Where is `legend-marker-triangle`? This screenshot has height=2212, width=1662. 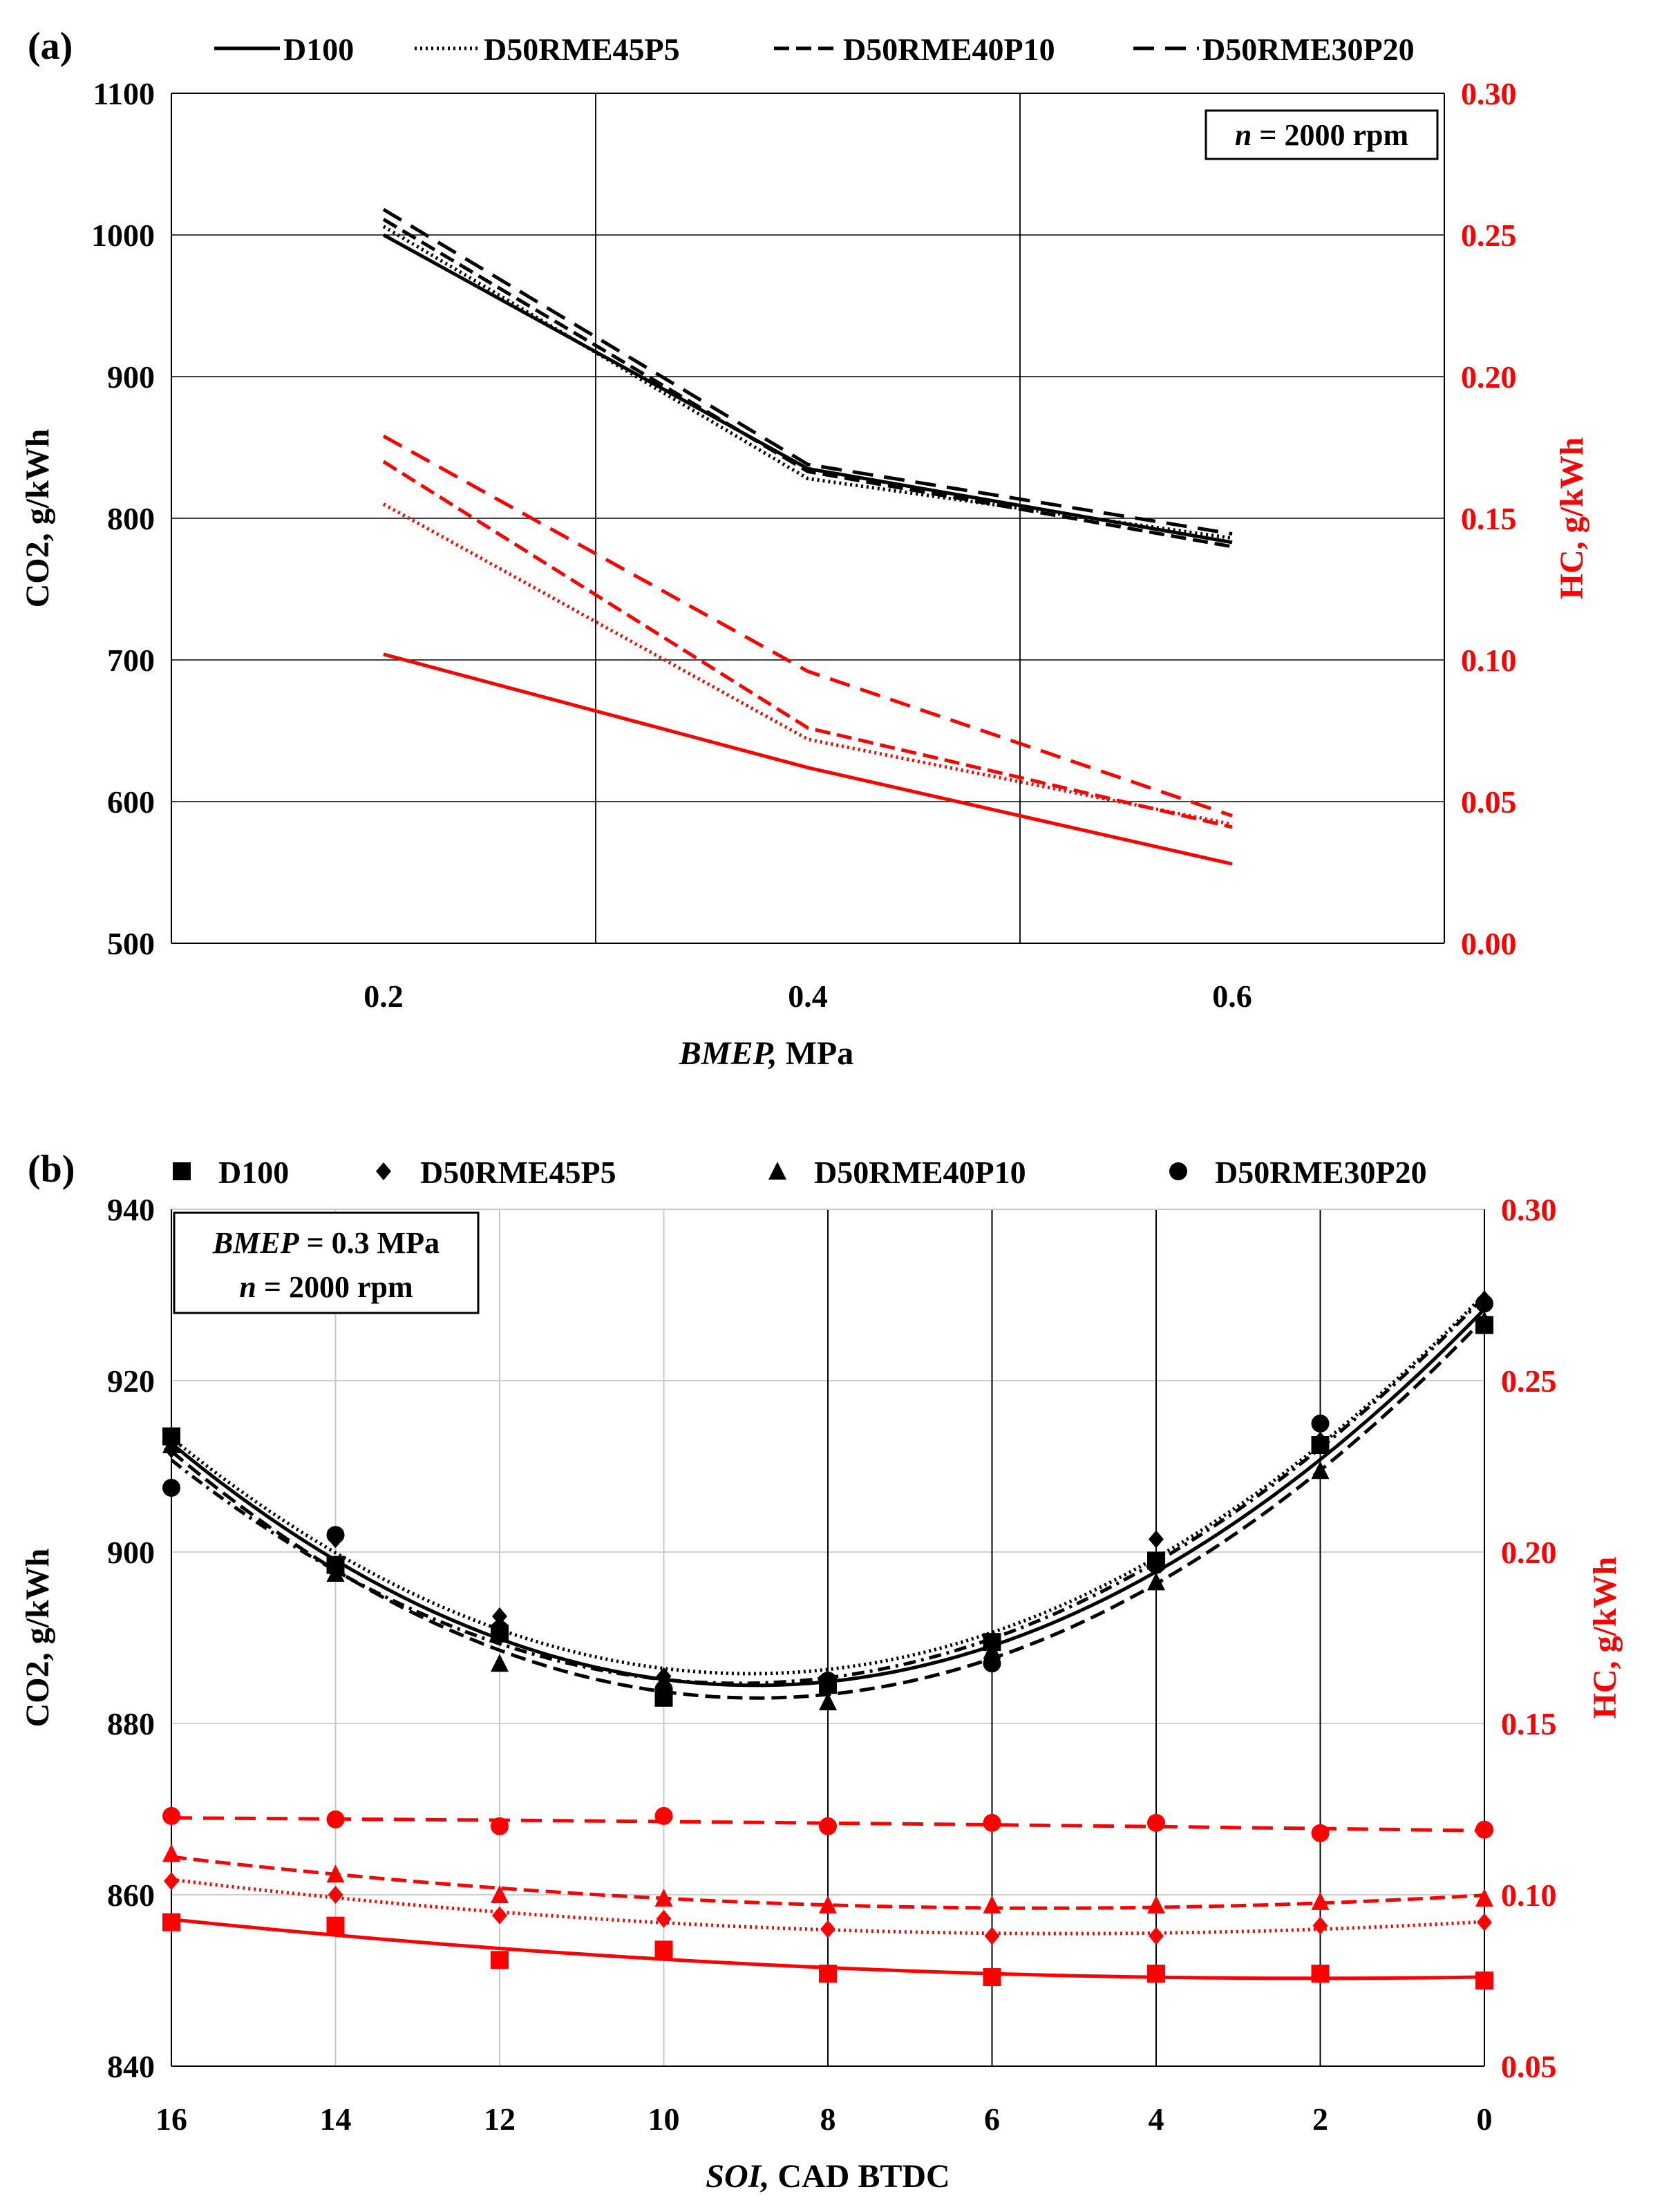
legend-marker-triangle is located at coordinates (777, 1171).